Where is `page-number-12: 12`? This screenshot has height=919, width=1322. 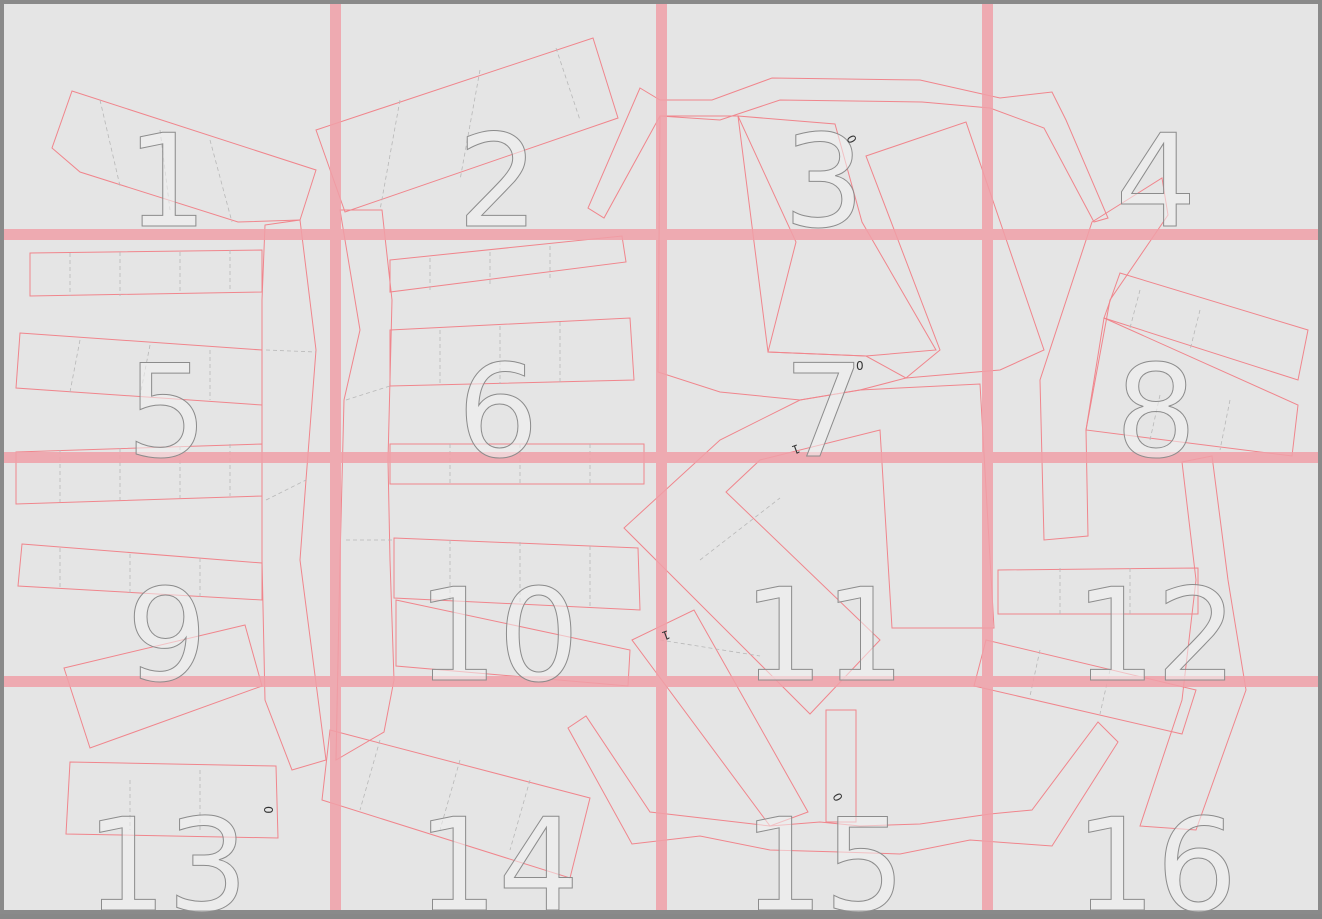
page-number-12: 12 is located at coordinates (1156, 636).